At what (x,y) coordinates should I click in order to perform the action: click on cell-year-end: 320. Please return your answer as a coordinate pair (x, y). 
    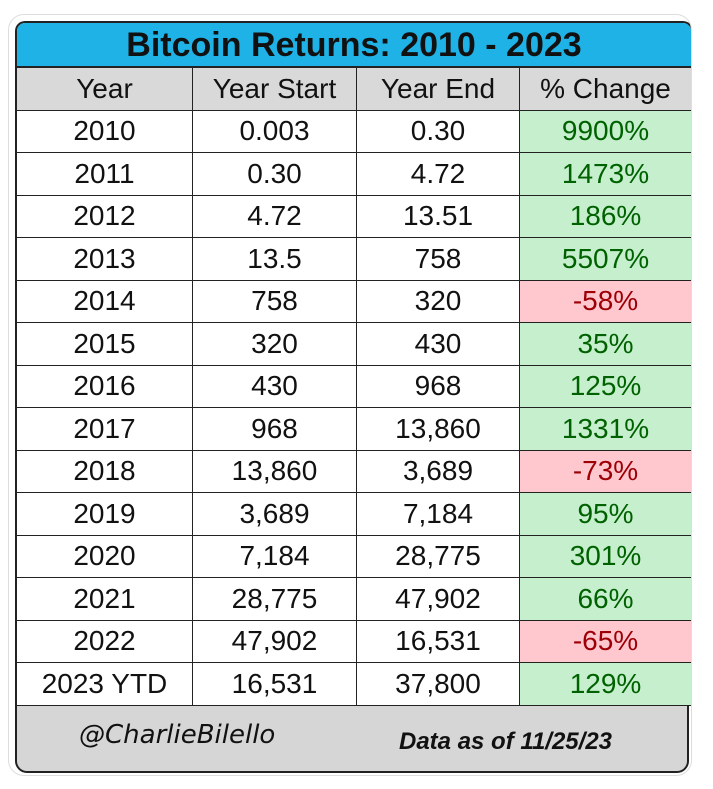
    Looking at the image, I should click on (438, 301).